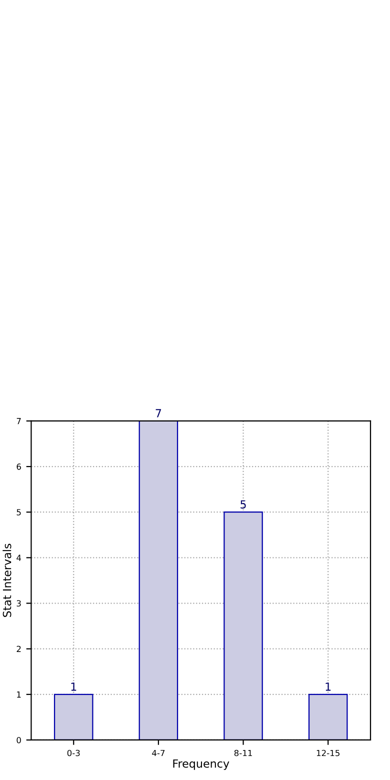  I want to click on y-tick-label: 1, so click(19, 695).